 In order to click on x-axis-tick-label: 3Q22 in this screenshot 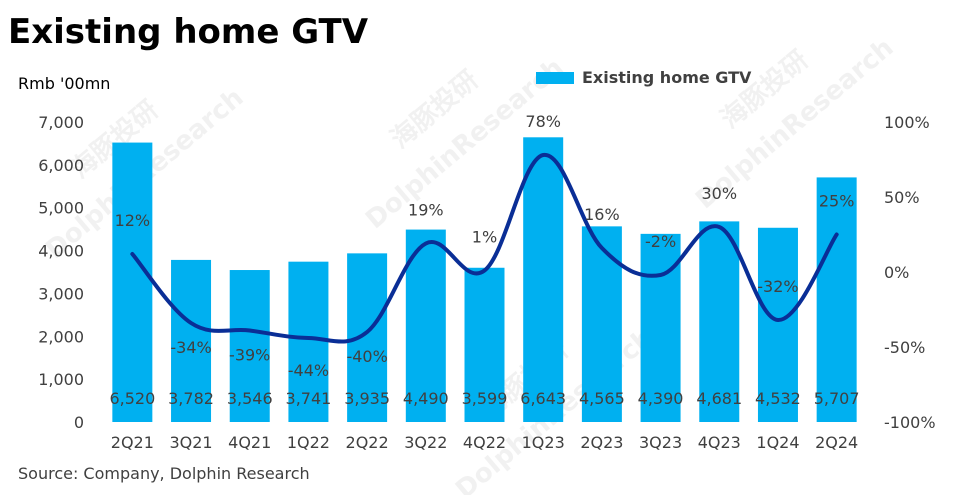, I will do `click(425, 442)`.